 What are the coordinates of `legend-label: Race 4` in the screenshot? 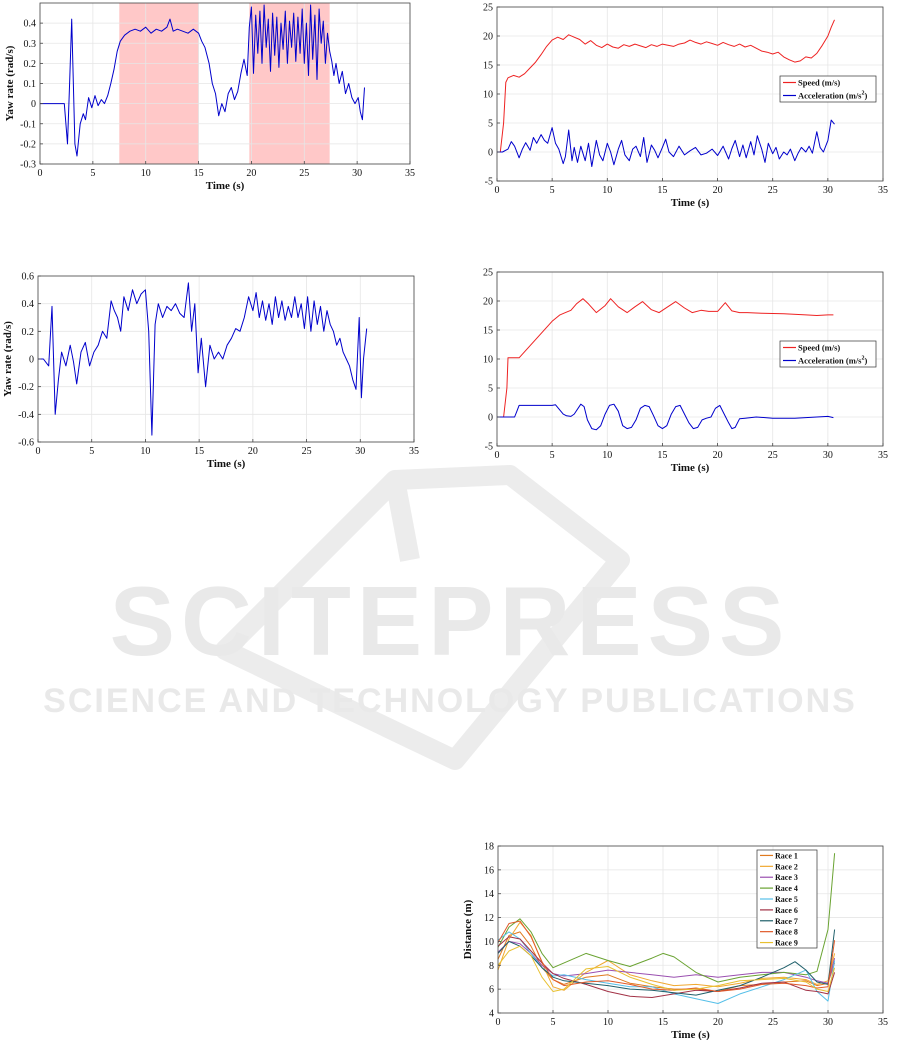 It's located at (786, 888).